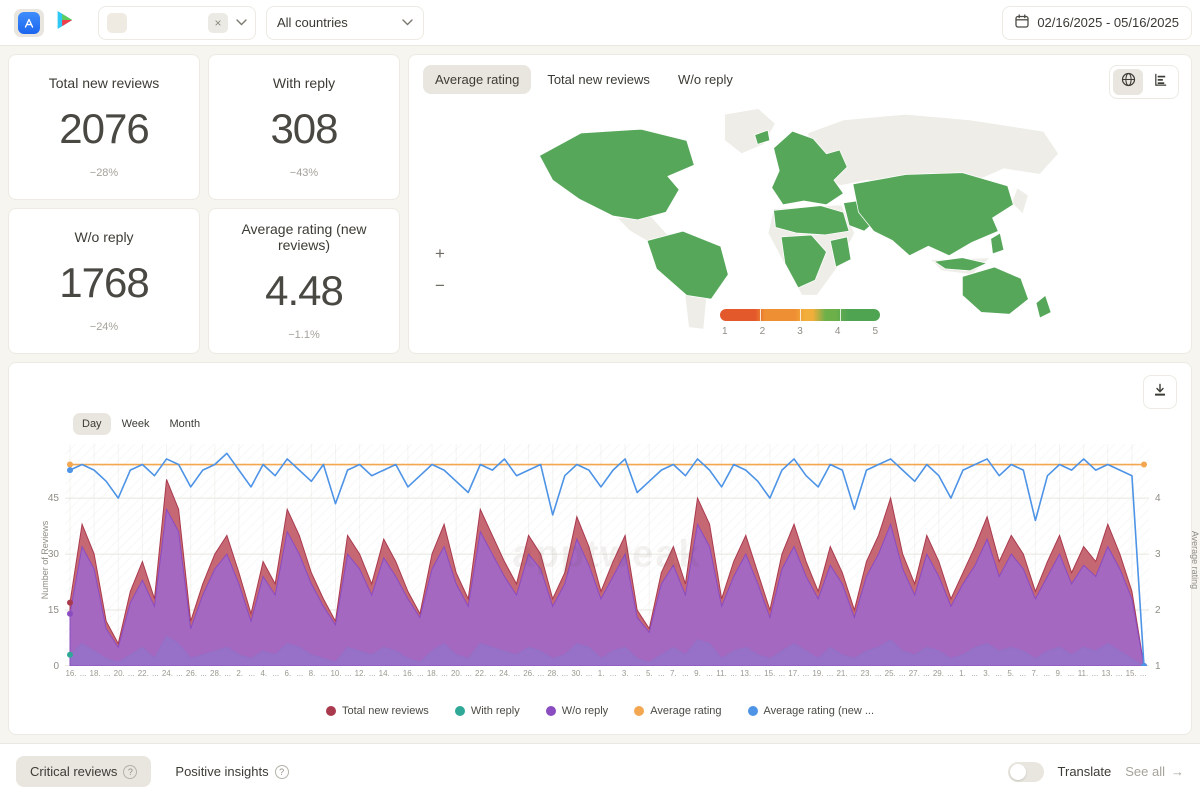 This screenshot has width=1200, height=799. What do you see at coordinates (241, 22) in the screenshot?
I see `chevron-down-icon` at bounding box center [241, 22].